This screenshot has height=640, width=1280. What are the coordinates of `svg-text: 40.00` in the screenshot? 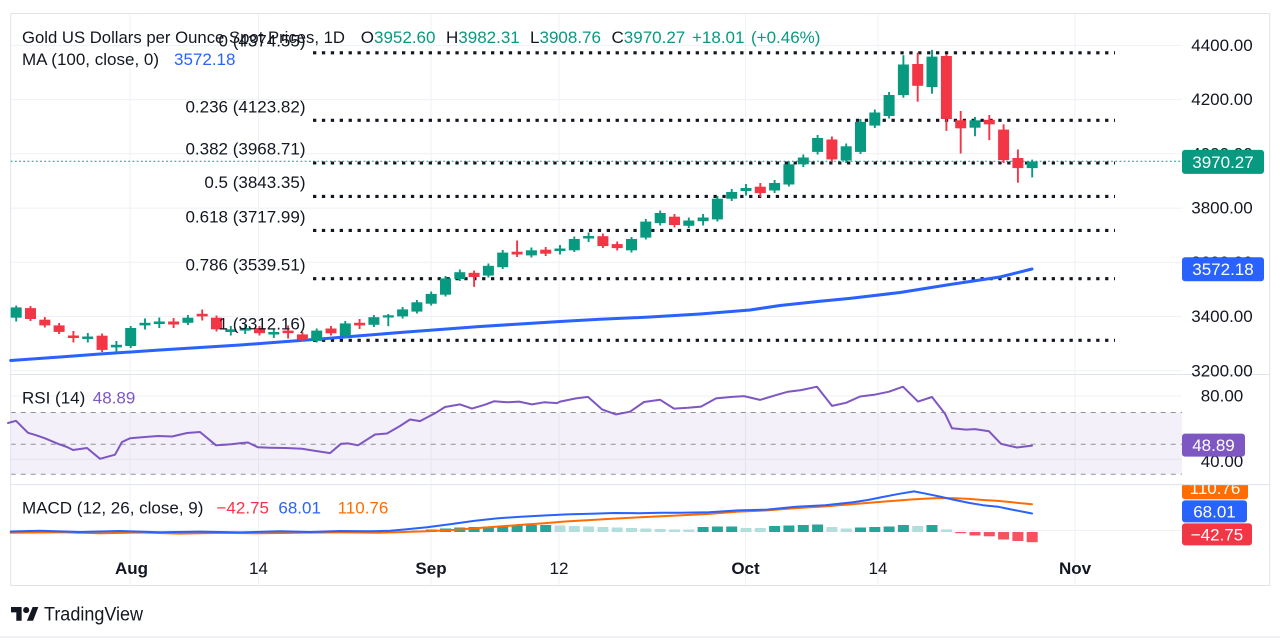 It's located at (1222, 461).